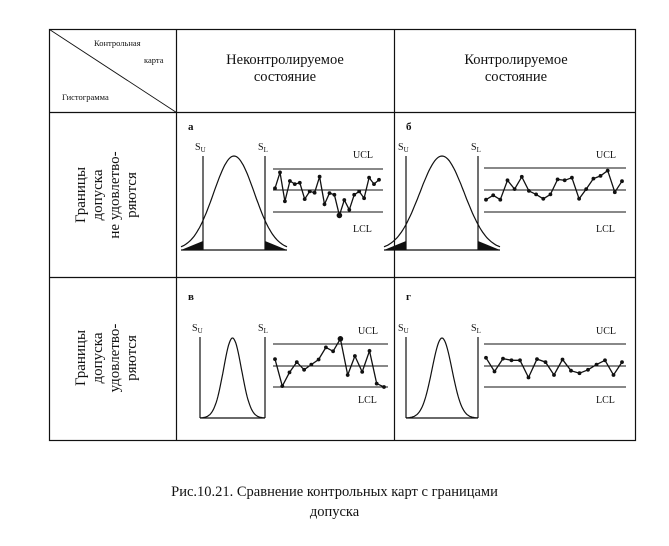 Image resolution: width=669 pixels, height=546 pixels. I want to click on histogram-tail-right, so click(276, 245).